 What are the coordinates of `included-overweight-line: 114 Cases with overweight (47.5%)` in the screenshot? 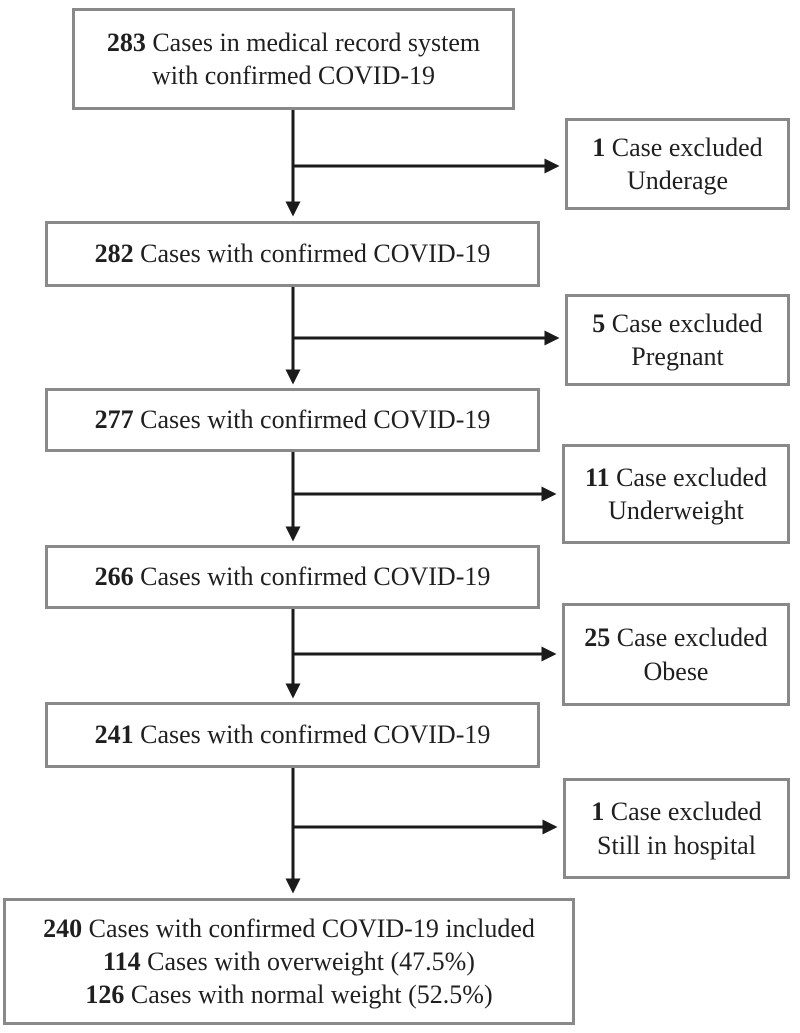 It's located at (289, 961).